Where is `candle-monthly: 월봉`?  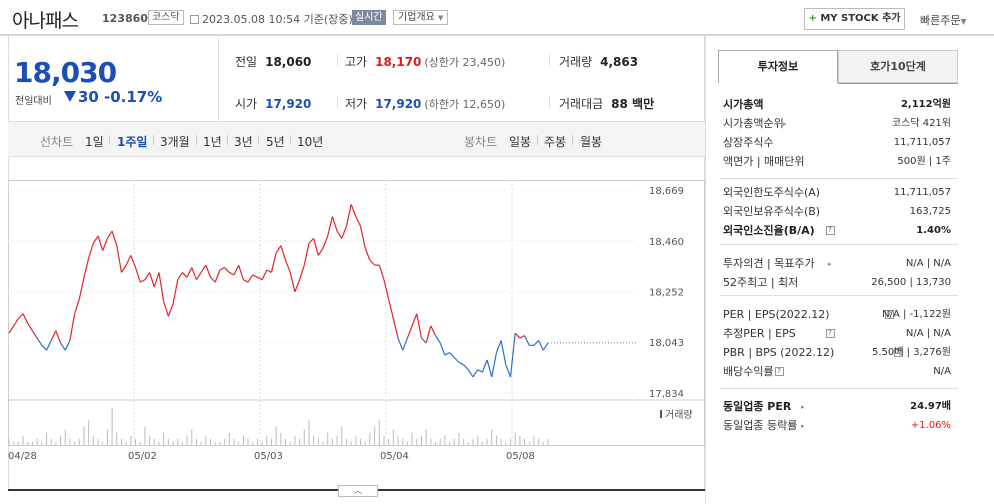
candle-monthly: 월봉 is located at coordinates (591, 142).